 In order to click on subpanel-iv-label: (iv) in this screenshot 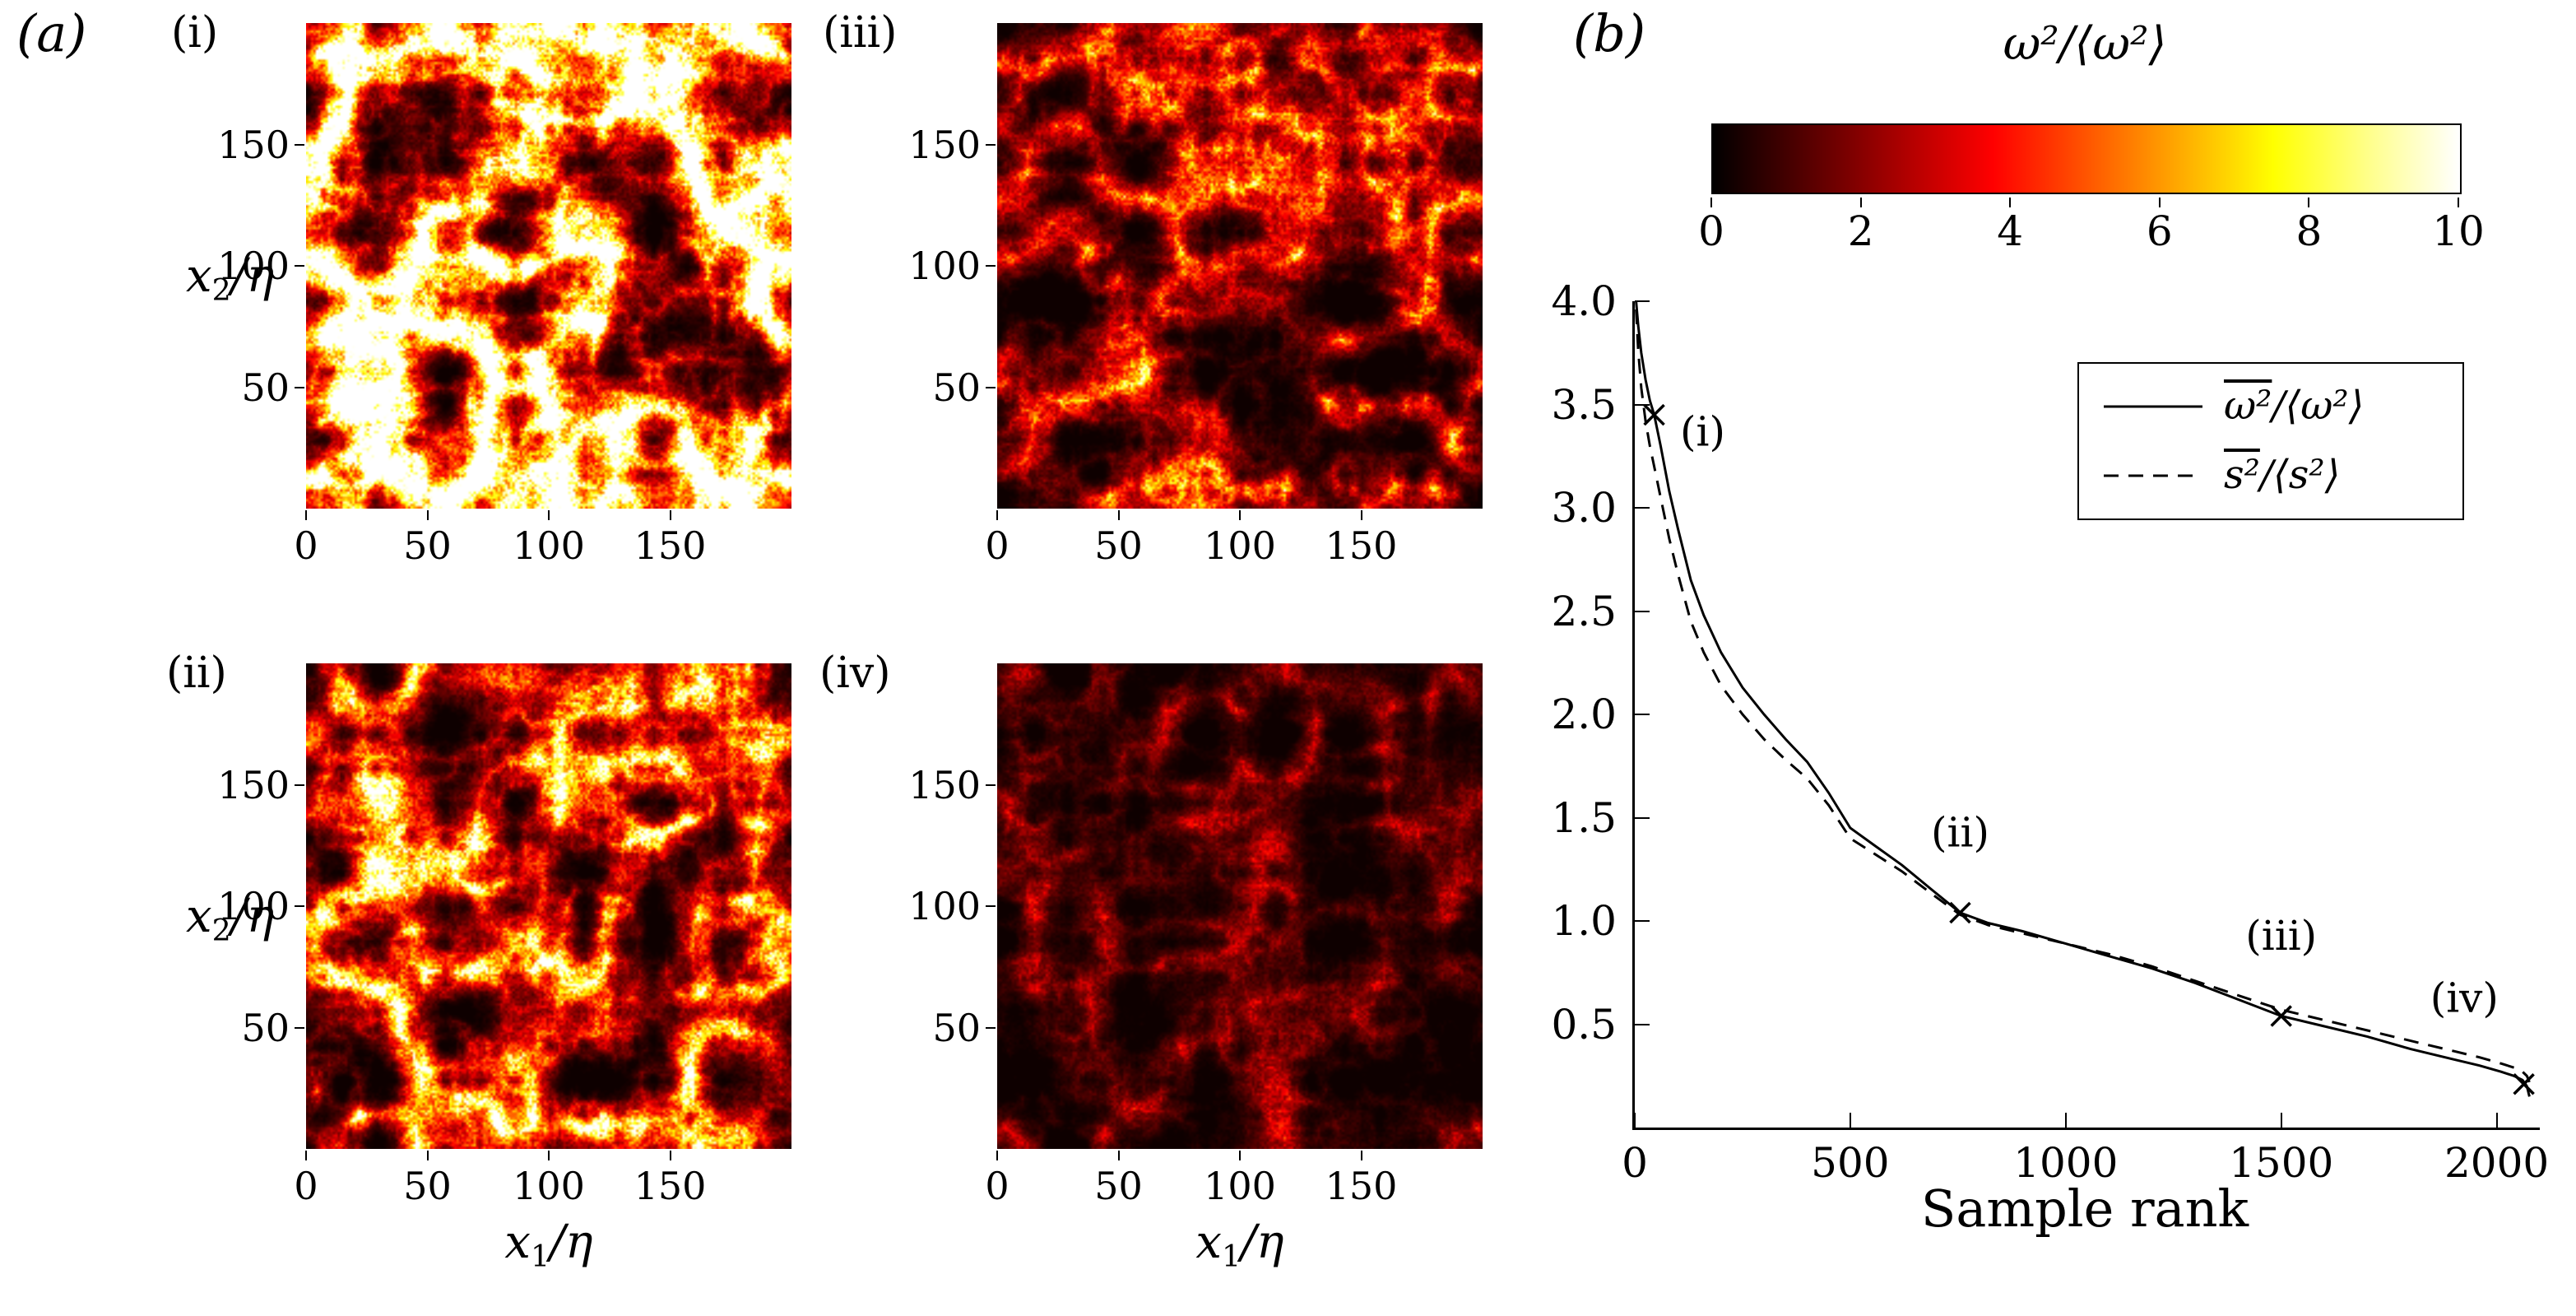, I will do `click(855, 673)`.